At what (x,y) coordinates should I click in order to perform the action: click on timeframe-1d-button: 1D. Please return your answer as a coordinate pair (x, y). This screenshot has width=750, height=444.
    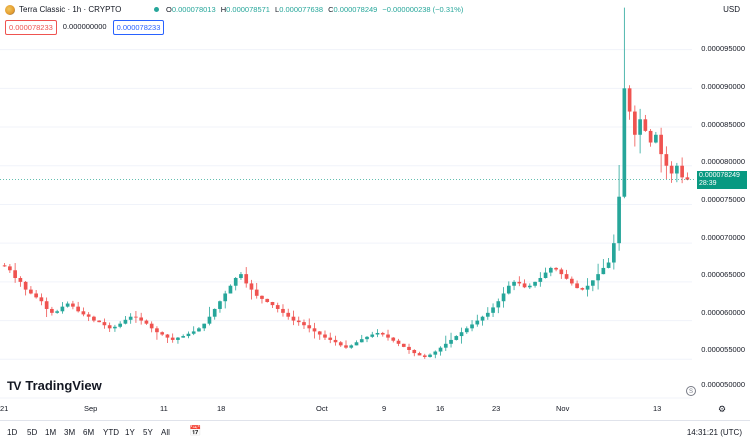
    Looking at the image, I should click on (12, 432).